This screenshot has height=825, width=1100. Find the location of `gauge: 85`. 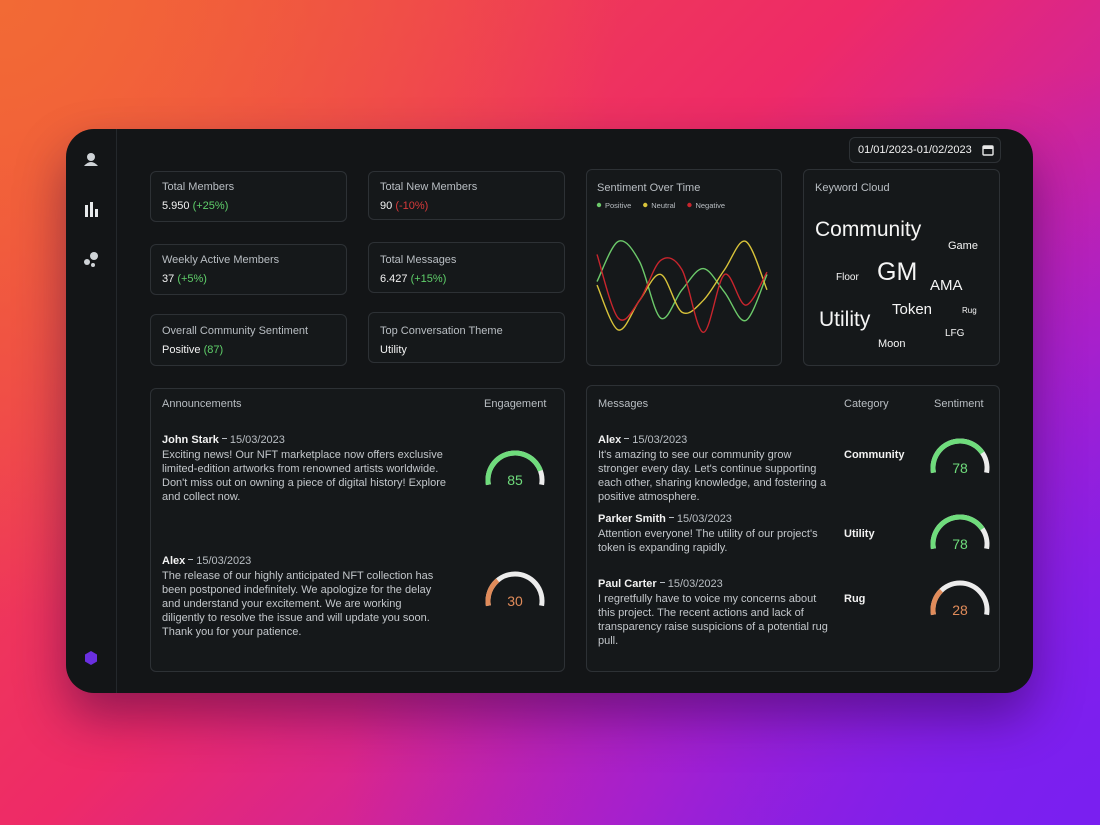

gauge: 85 is located at coordinates (515, 469).